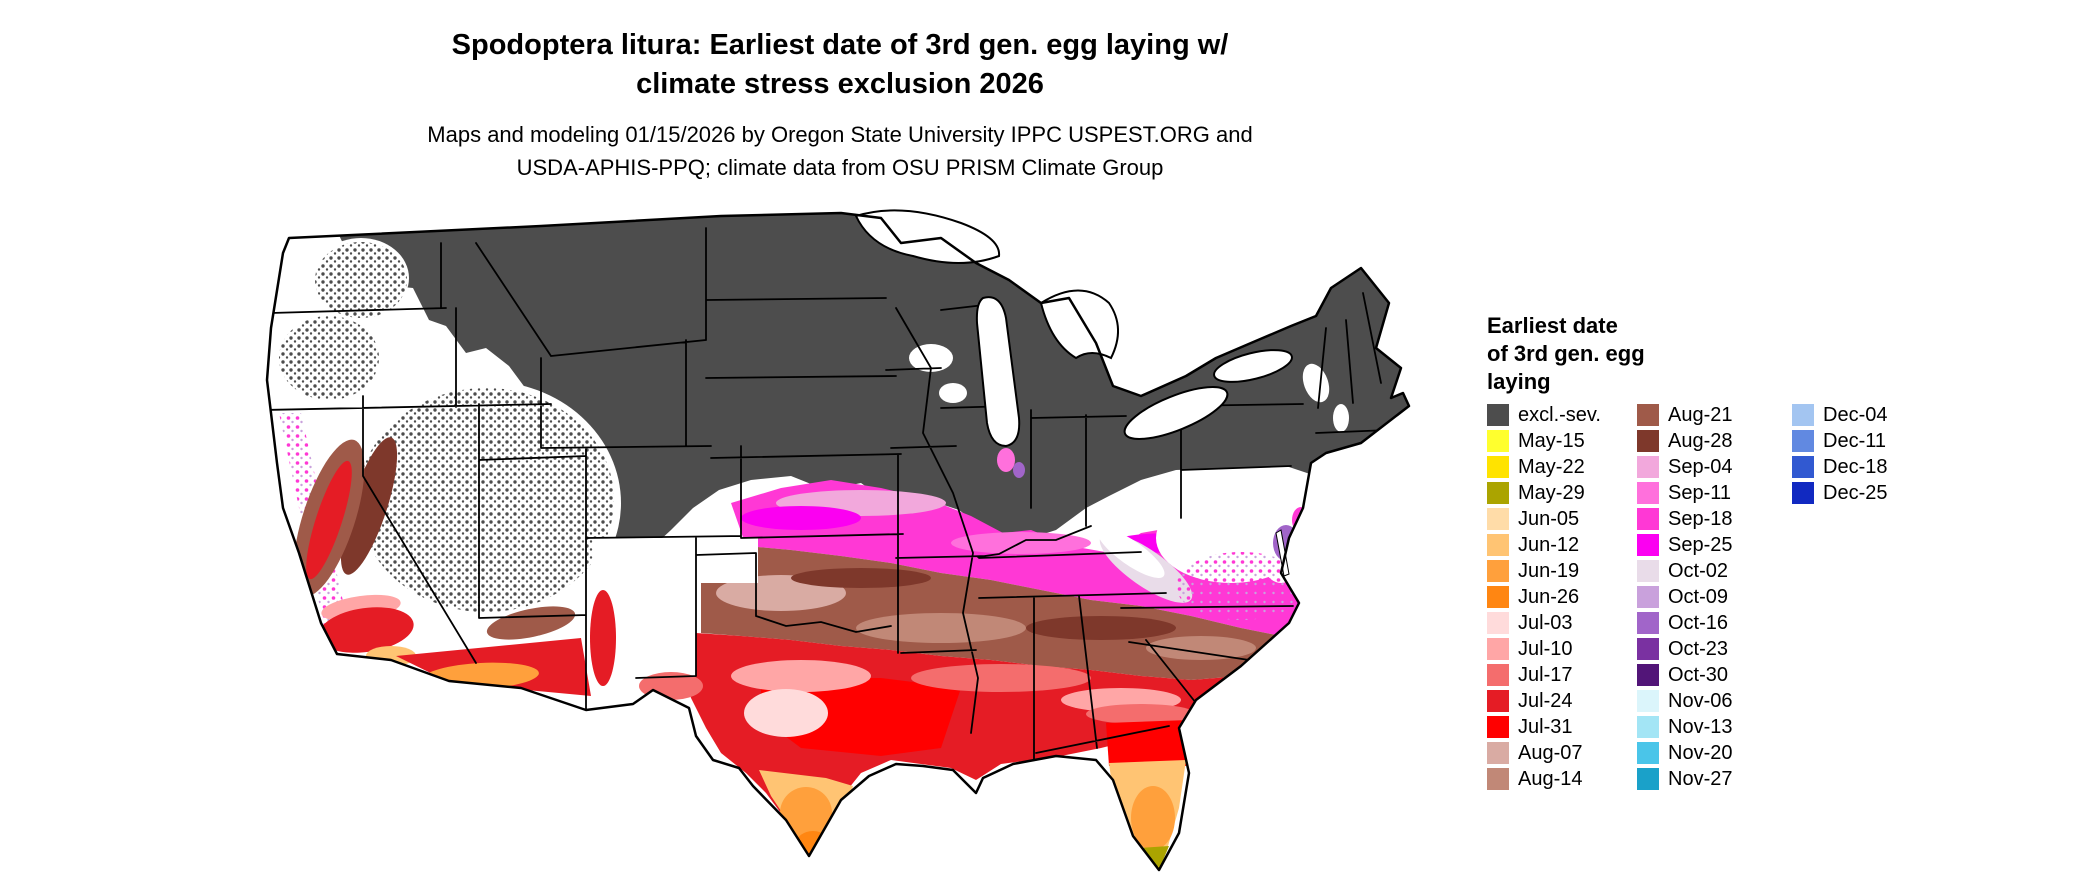  I want to click on legend-entry: Jul-31, so click(1562, 727).